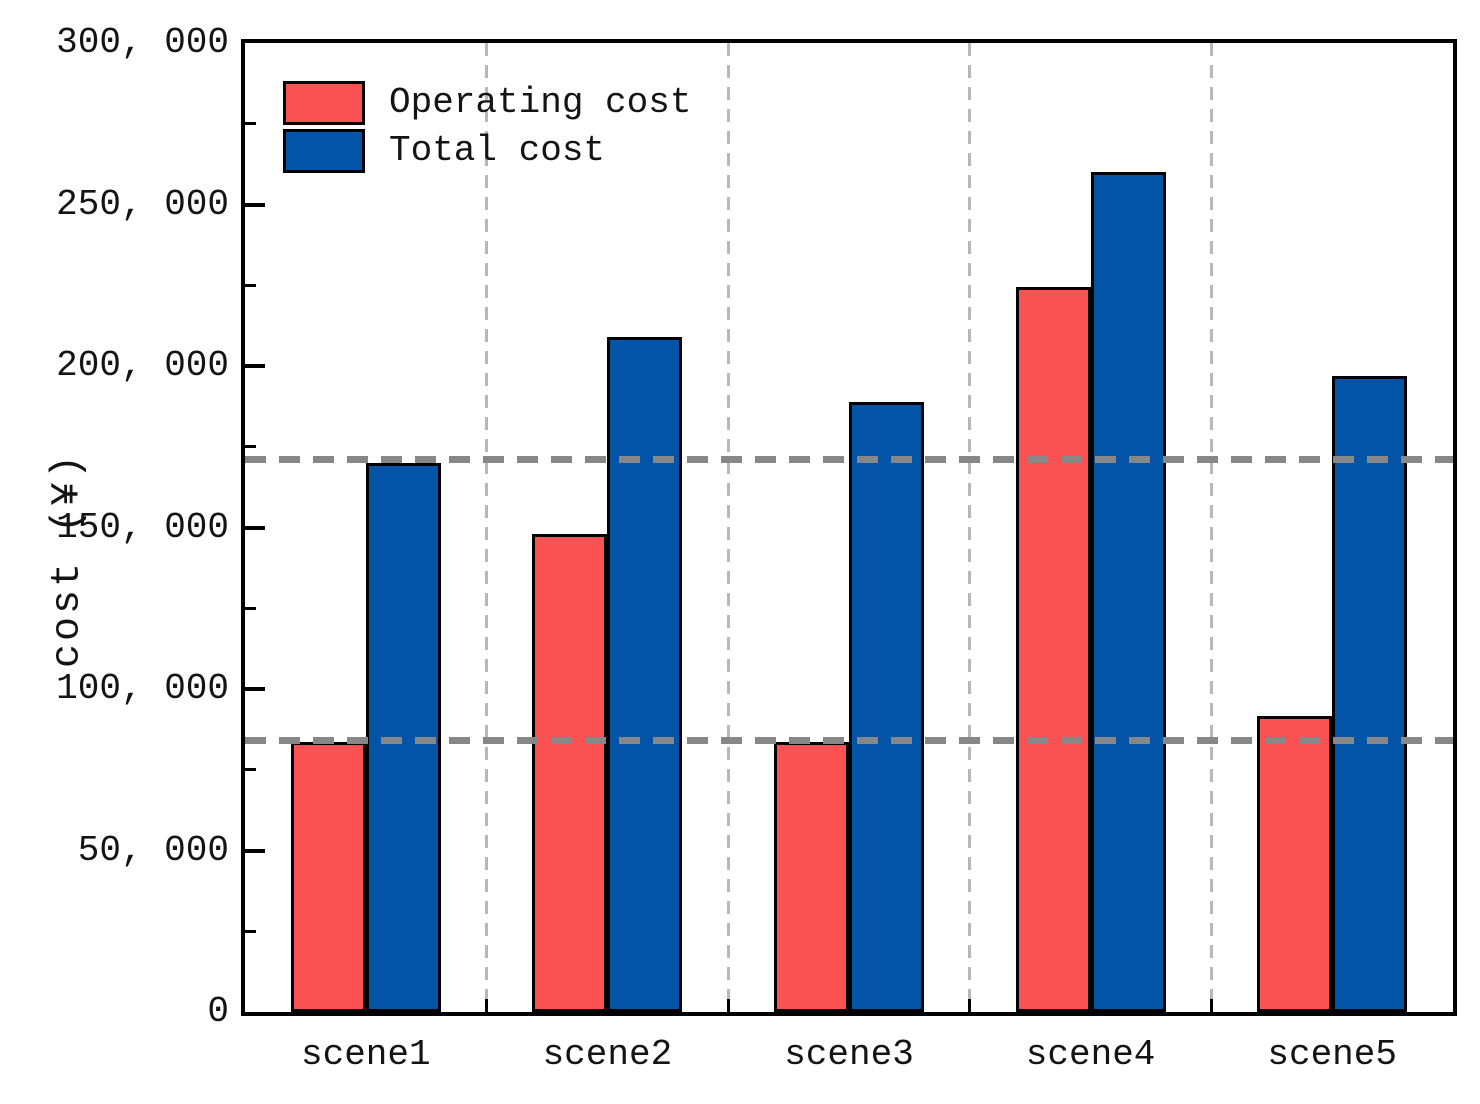 The width and height of the screenshot is (1480, 1104). Describe the element at coordinates (607, 1054) in the screenshot. I see `x-tick-label: scene2` at that location.